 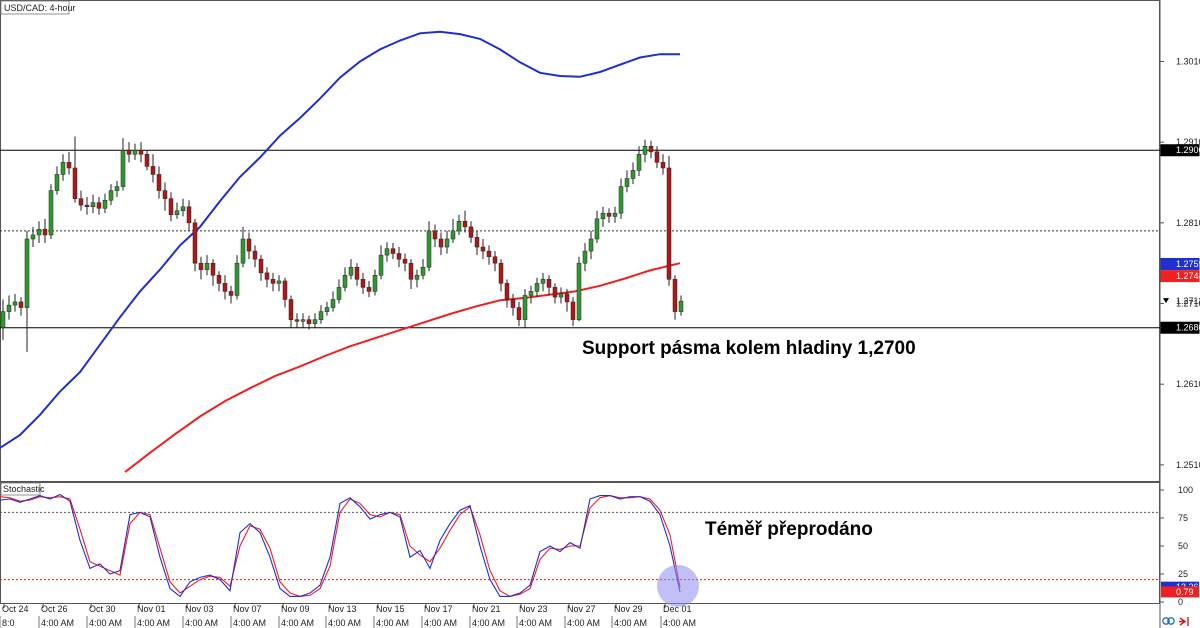 I want to click on stochastic-tick-label: 50, so click(x=1183, y=546).